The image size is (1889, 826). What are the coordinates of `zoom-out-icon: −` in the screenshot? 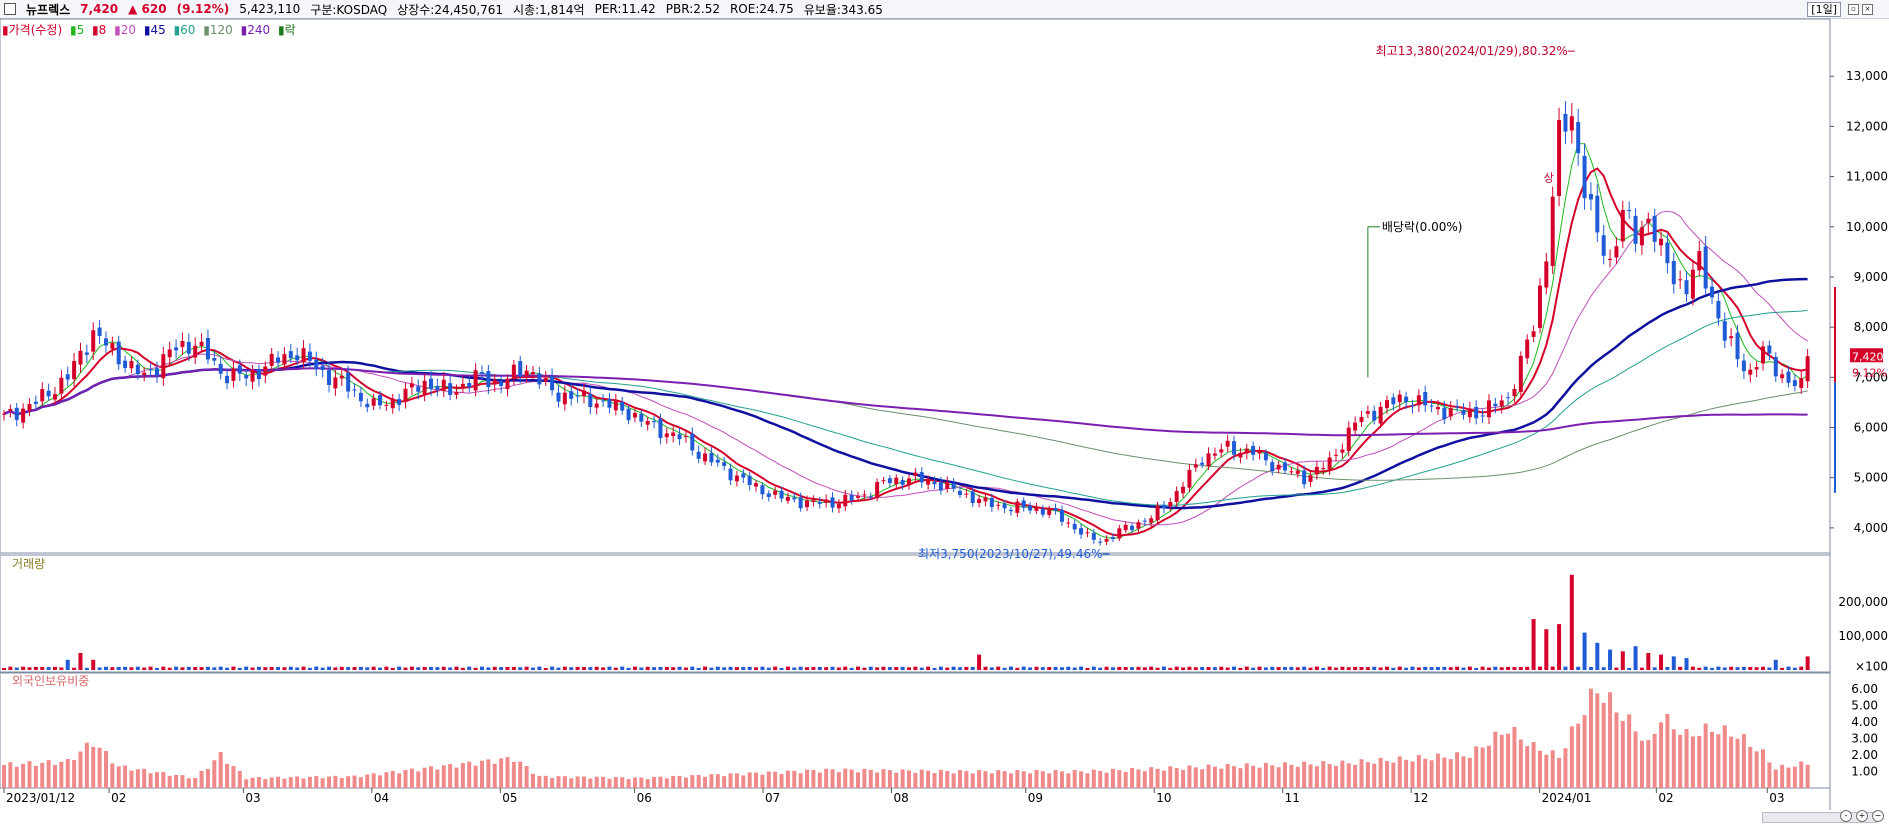 It's located at (1878, 816).